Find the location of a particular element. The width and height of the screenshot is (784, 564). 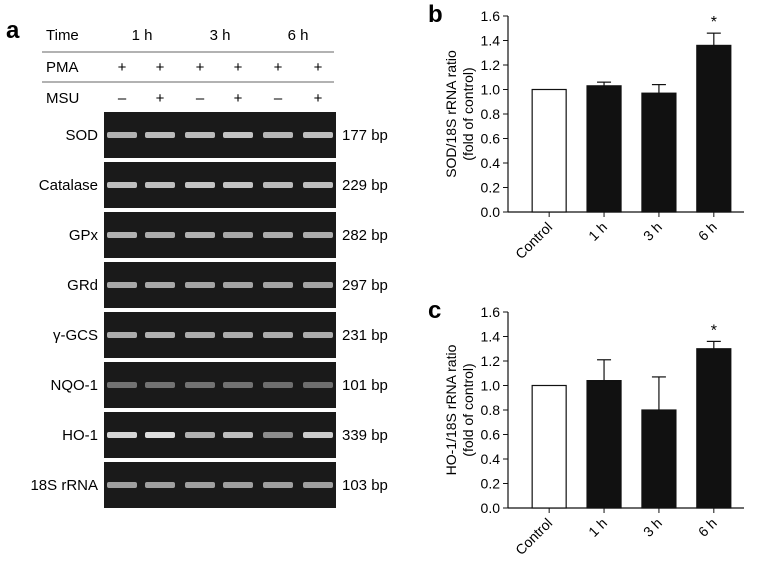

gel-row: 18S rRNA 103 bp is located at coordinates (209, 485).